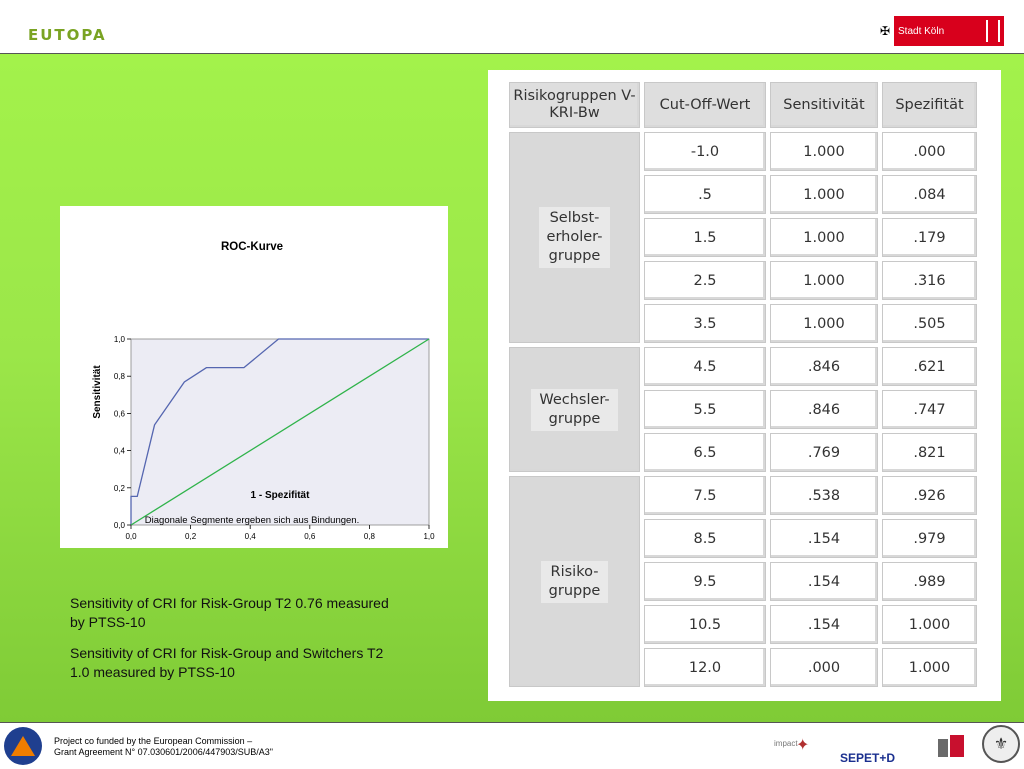  I want to click on y-tick-label: 1,0, so click(120, 339).